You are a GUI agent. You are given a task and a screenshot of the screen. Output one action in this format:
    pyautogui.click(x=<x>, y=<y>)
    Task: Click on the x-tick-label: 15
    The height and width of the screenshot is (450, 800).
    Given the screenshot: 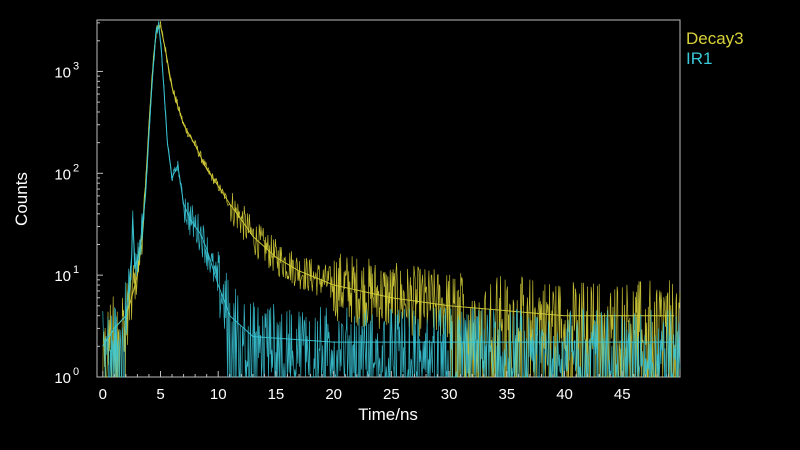 What is the action you would take?
    pyautogui.click(x=276, y=394)
    